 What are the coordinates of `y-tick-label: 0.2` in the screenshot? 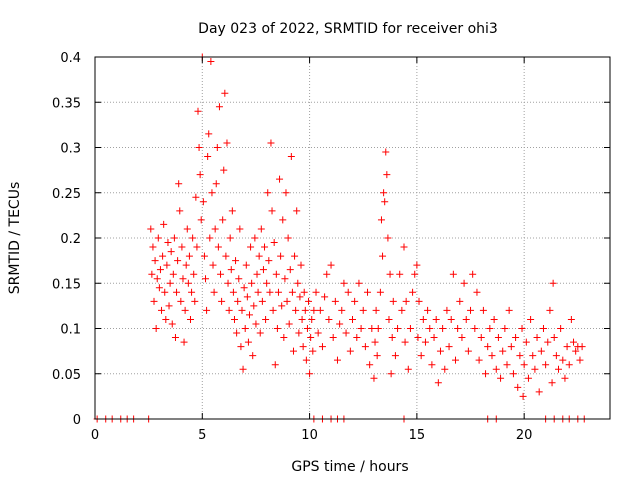 It's located at (70, 239).